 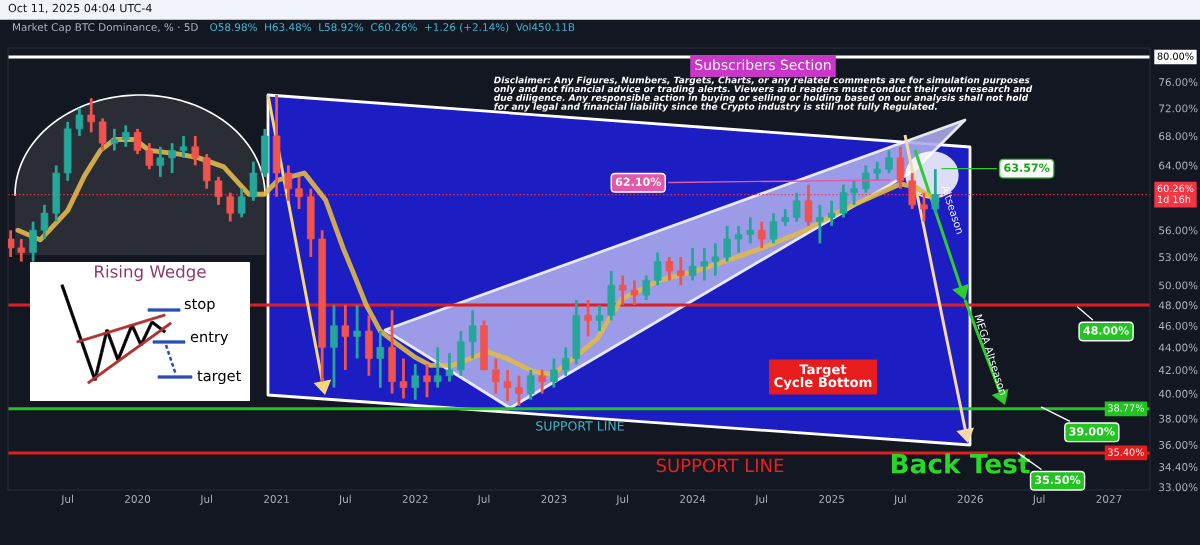 I want to click on x-tick-label: 2025, so click(x=831, y=499).